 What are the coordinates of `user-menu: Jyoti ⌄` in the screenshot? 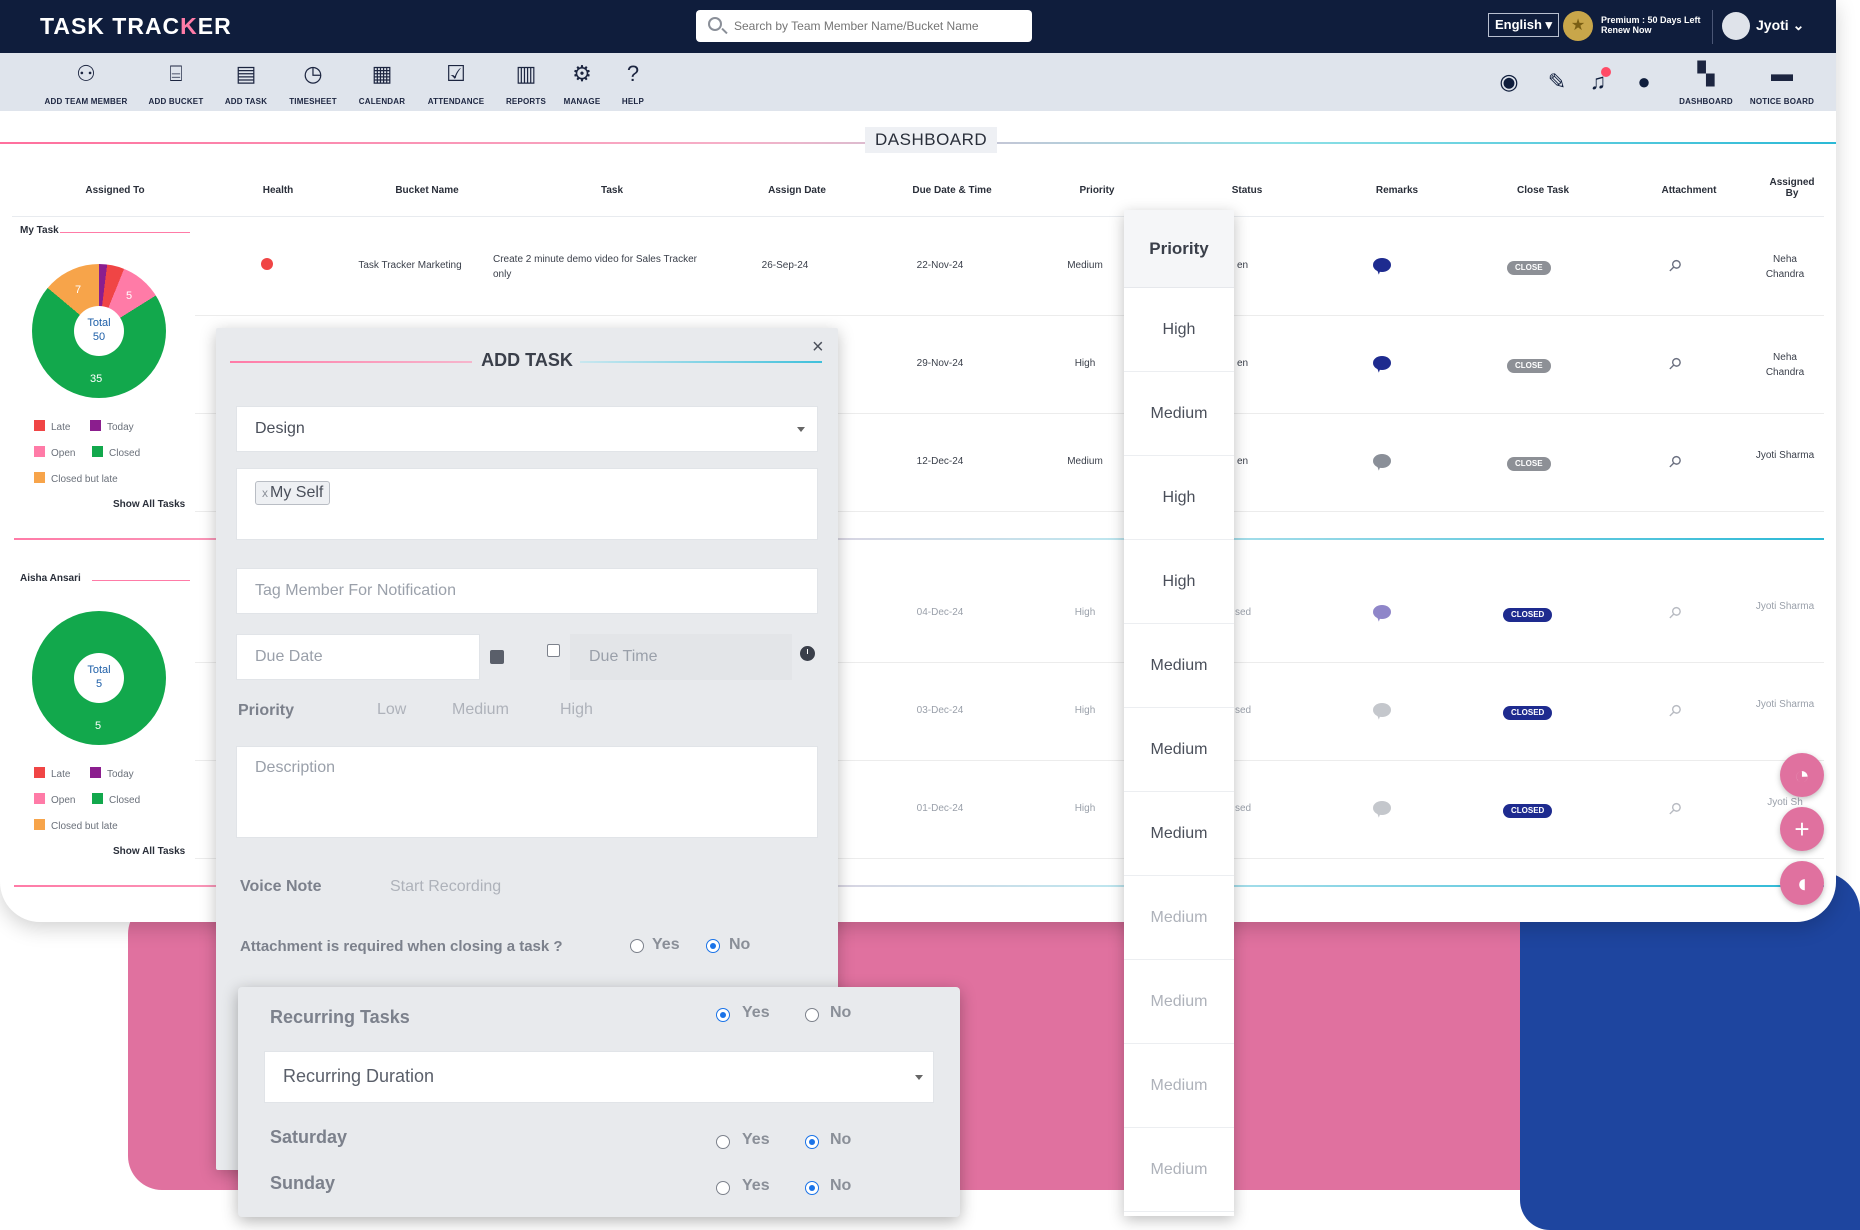 It's located at (1780, 25).